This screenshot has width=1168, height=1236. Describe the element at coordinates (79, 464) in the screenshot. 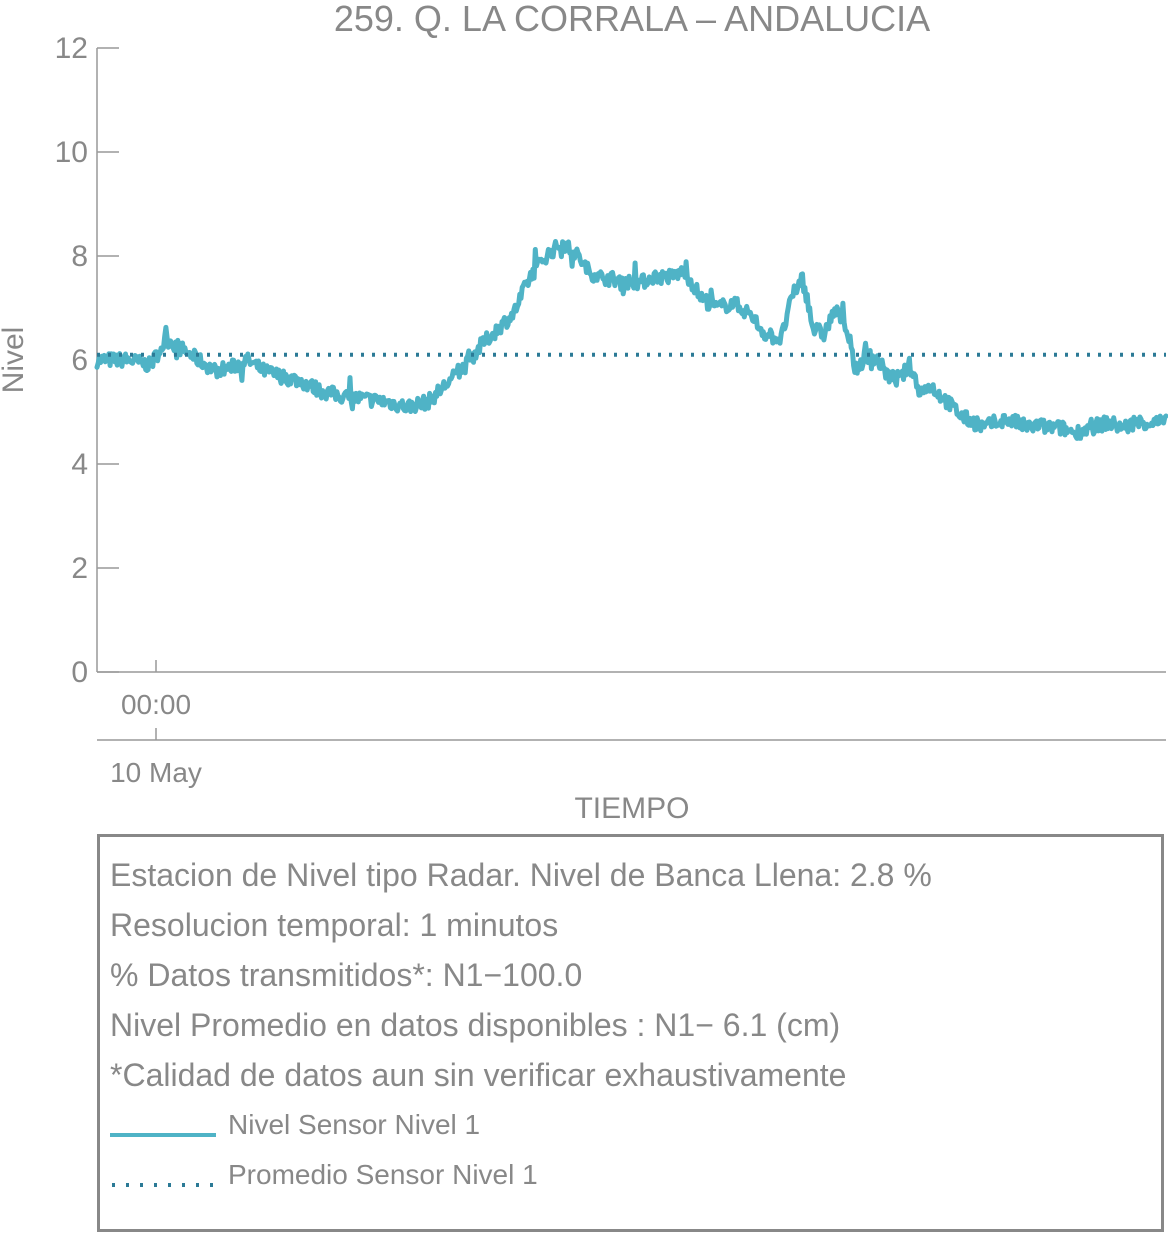

I see `y-tick-label: 4` at that location.